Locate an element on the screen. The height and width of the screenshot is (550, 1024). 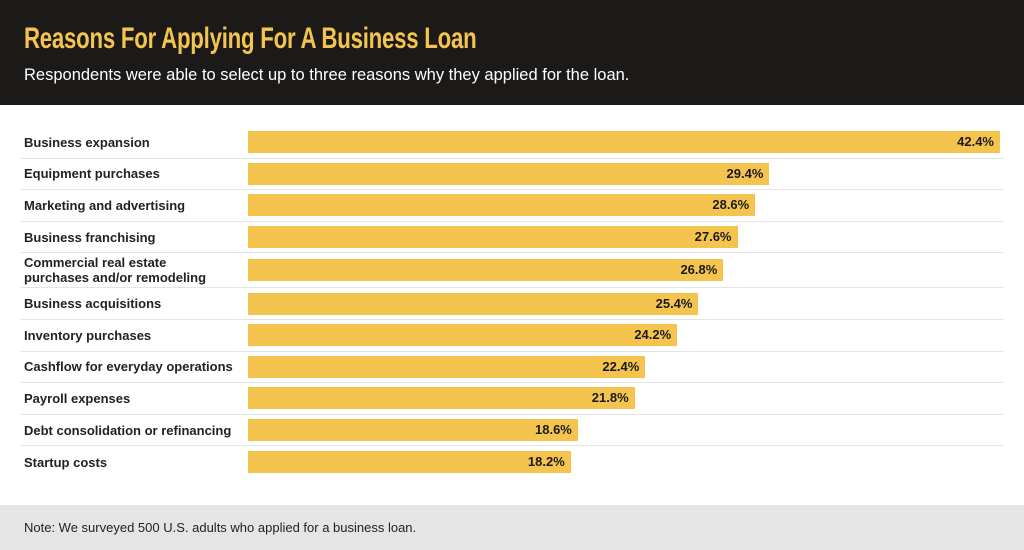
bar-row: Payroll expenses 21.8% is located at coordinates (512, 399).